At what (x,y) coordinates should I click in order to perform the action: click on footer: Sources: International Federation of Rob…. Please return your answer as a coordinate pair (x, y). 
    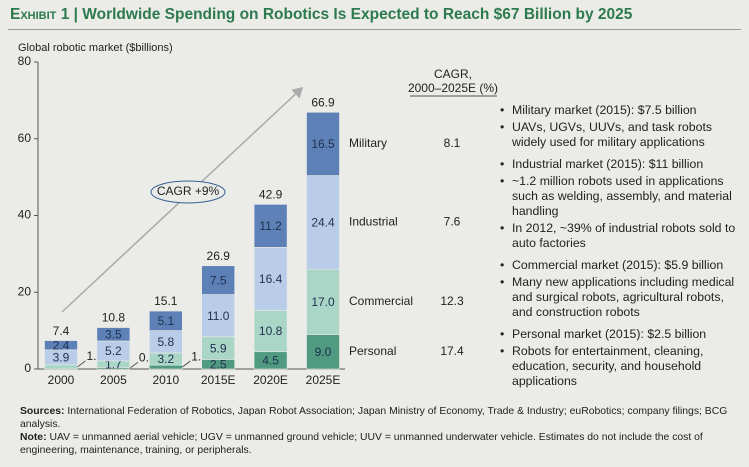
    Looking at the image, I should click on (376, 431).